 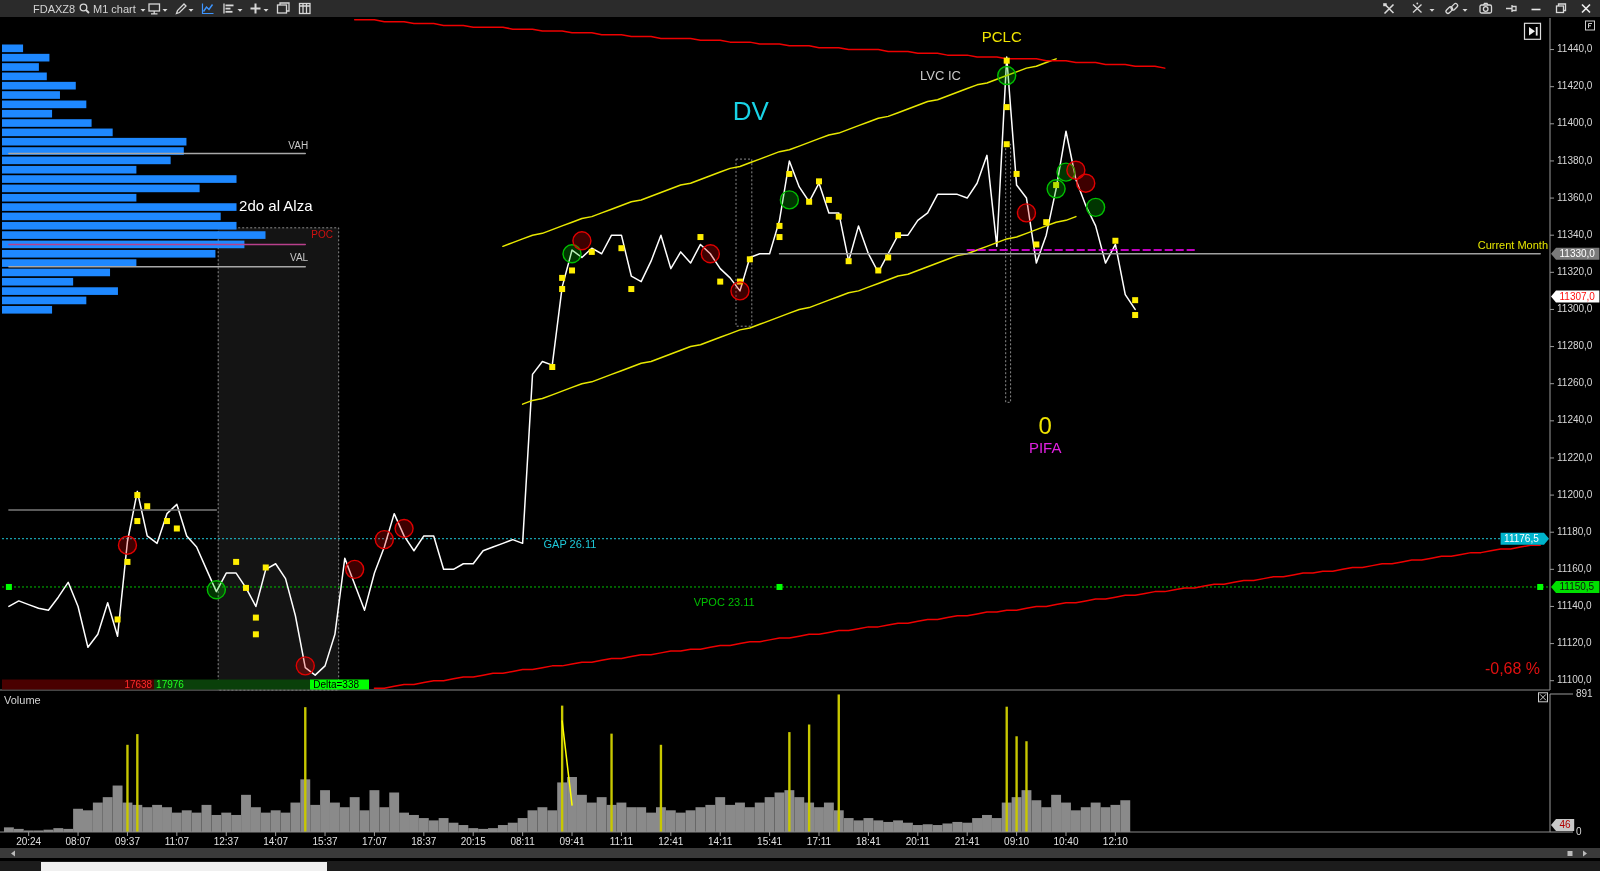 I want to click on annotation: PCLC, so click(x=1001, y=37).